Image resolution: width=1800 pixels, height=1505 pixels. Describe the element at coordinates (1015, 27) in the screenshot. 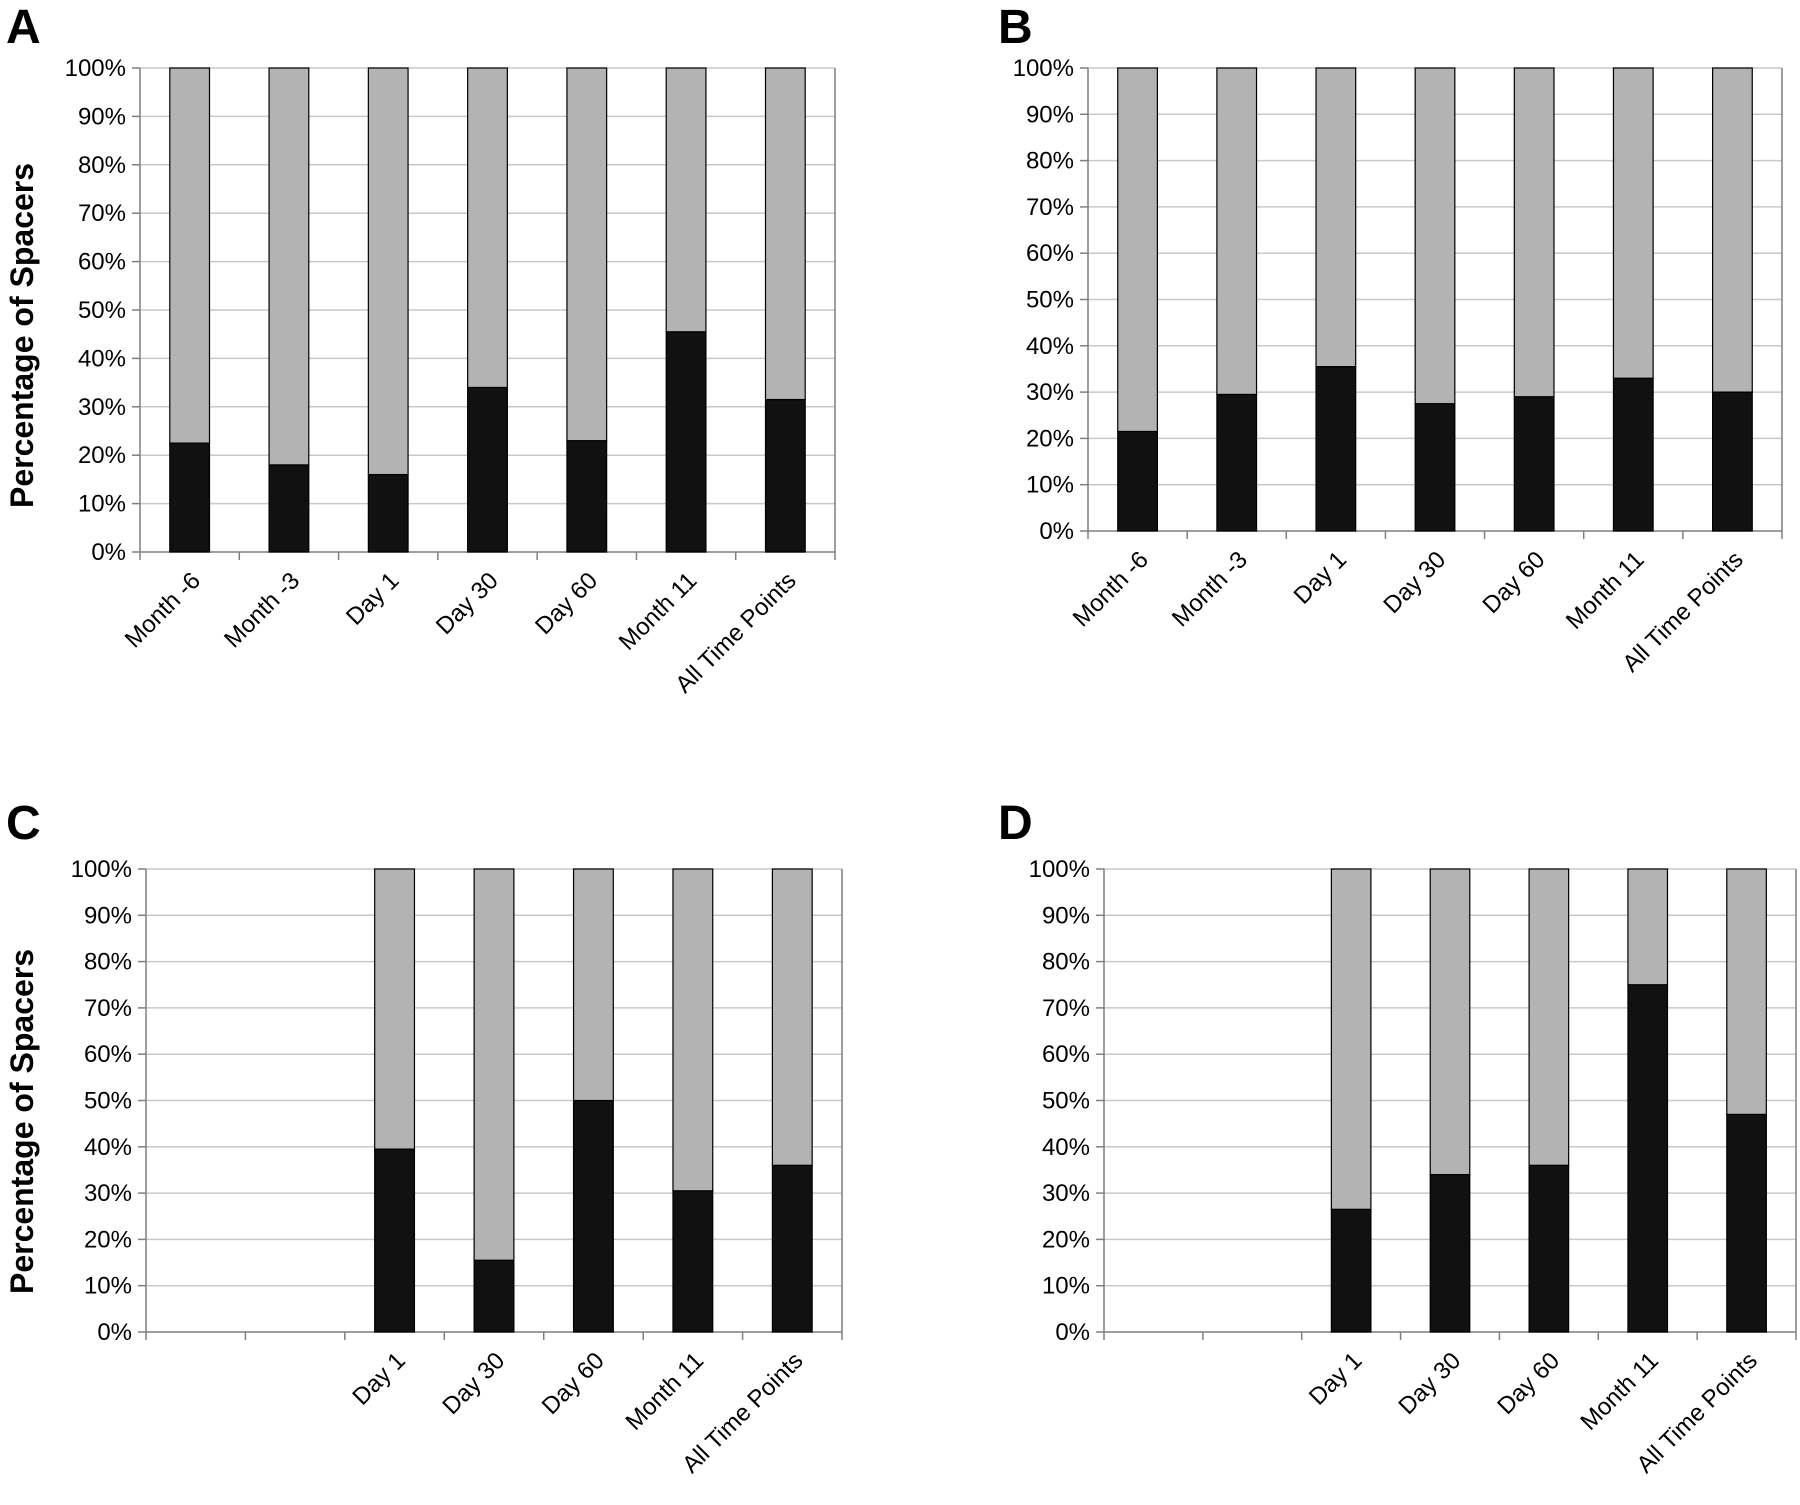

I see `panel-letter: B` at that location.